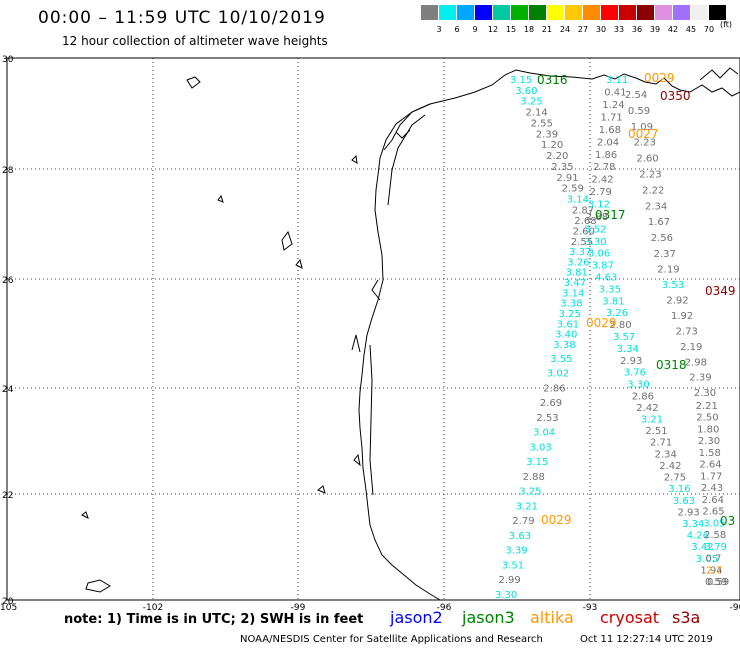 The image size is (740, 650). Describe the element at coordinates (601, 192) in the screenshot. I see `wave-height-label: 2.79` at that location.